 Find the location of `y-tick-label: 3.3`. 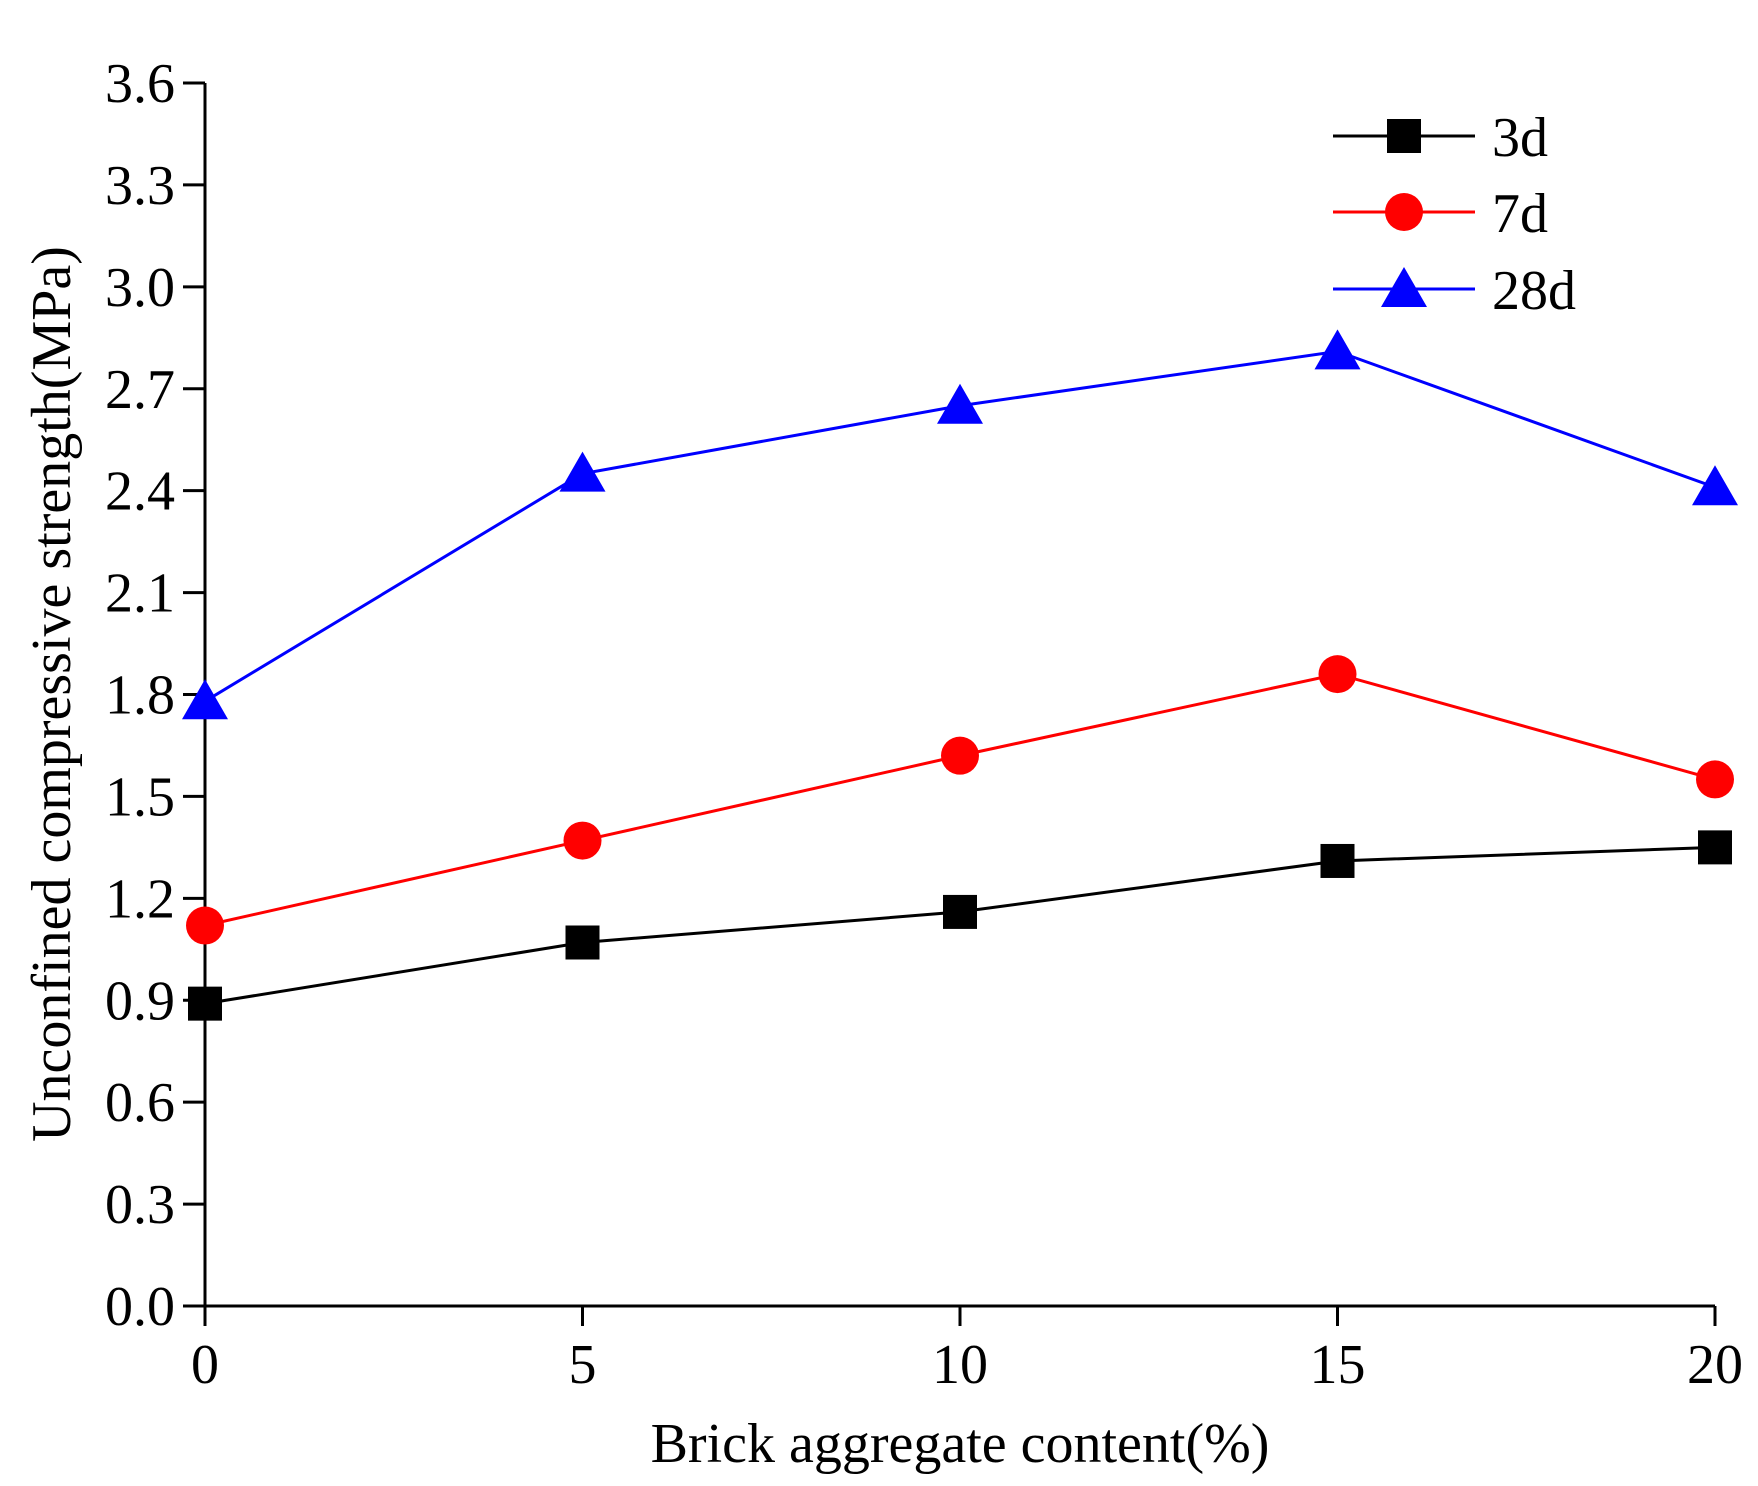

y-tick-label: 3.3 is located at coordinates (140, 186).